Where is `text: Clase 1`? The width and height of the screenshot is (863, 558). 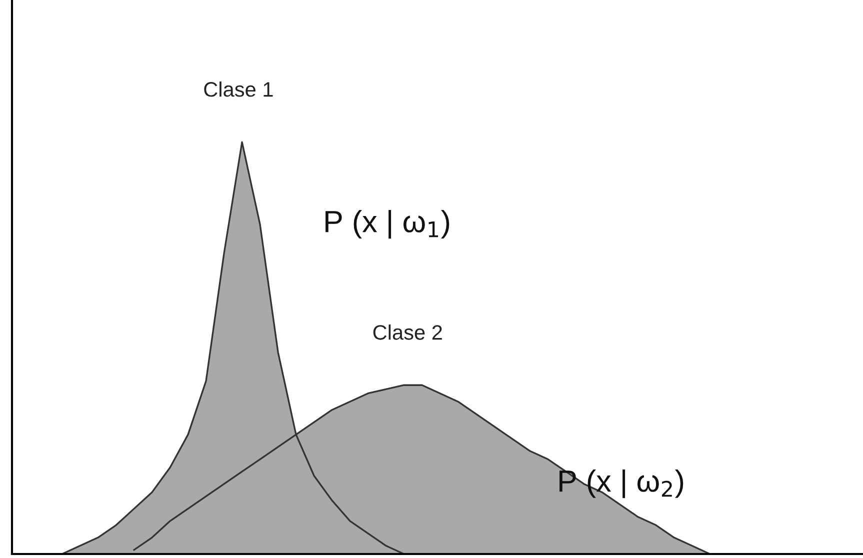 text: Clase 1 is located at coordinates (238, 89).